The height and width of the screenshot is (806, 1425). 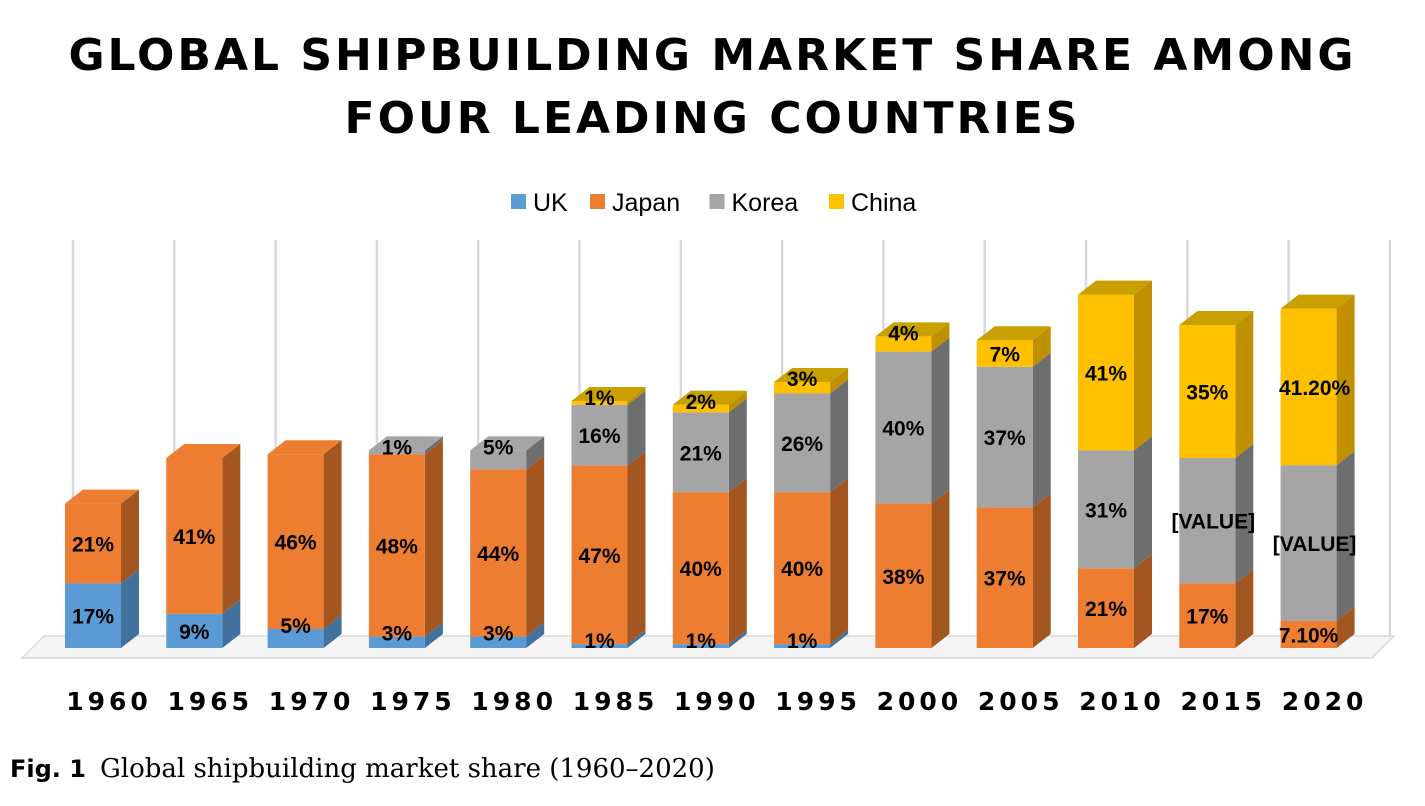 What do you see at coordinates (433, 635) in the screenshot?
I see `bar-segment-uk-1975-side` at bounding box center [433, 635].